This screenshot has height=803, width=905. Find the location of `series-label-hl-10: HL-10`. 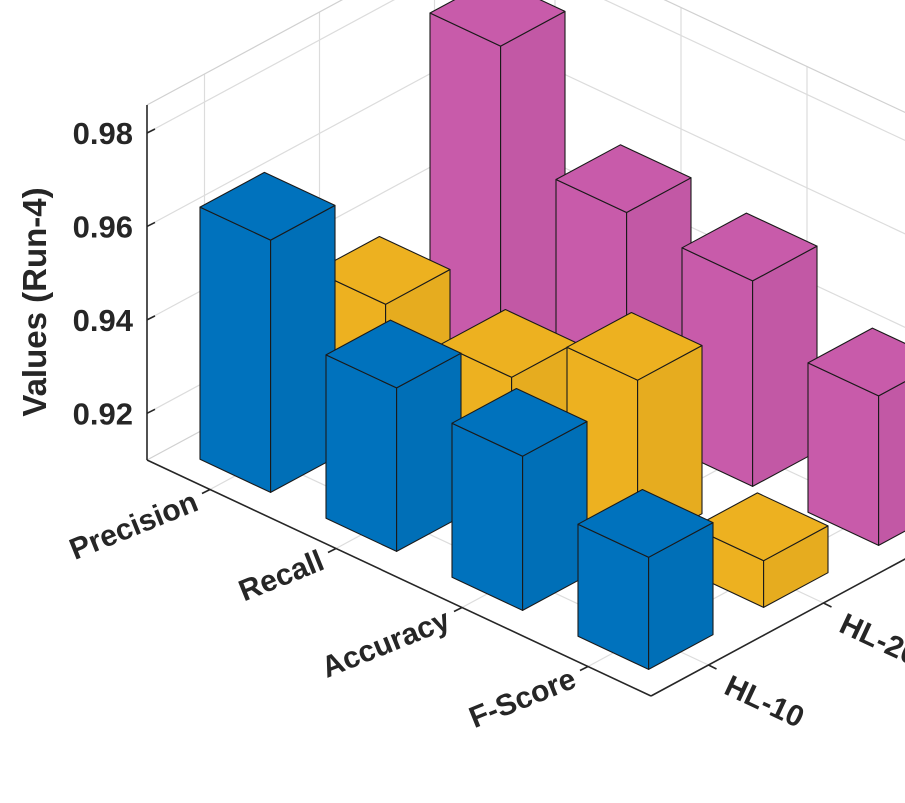

series-label-hl-10: HL-10 is located at coordinates (764, 701).